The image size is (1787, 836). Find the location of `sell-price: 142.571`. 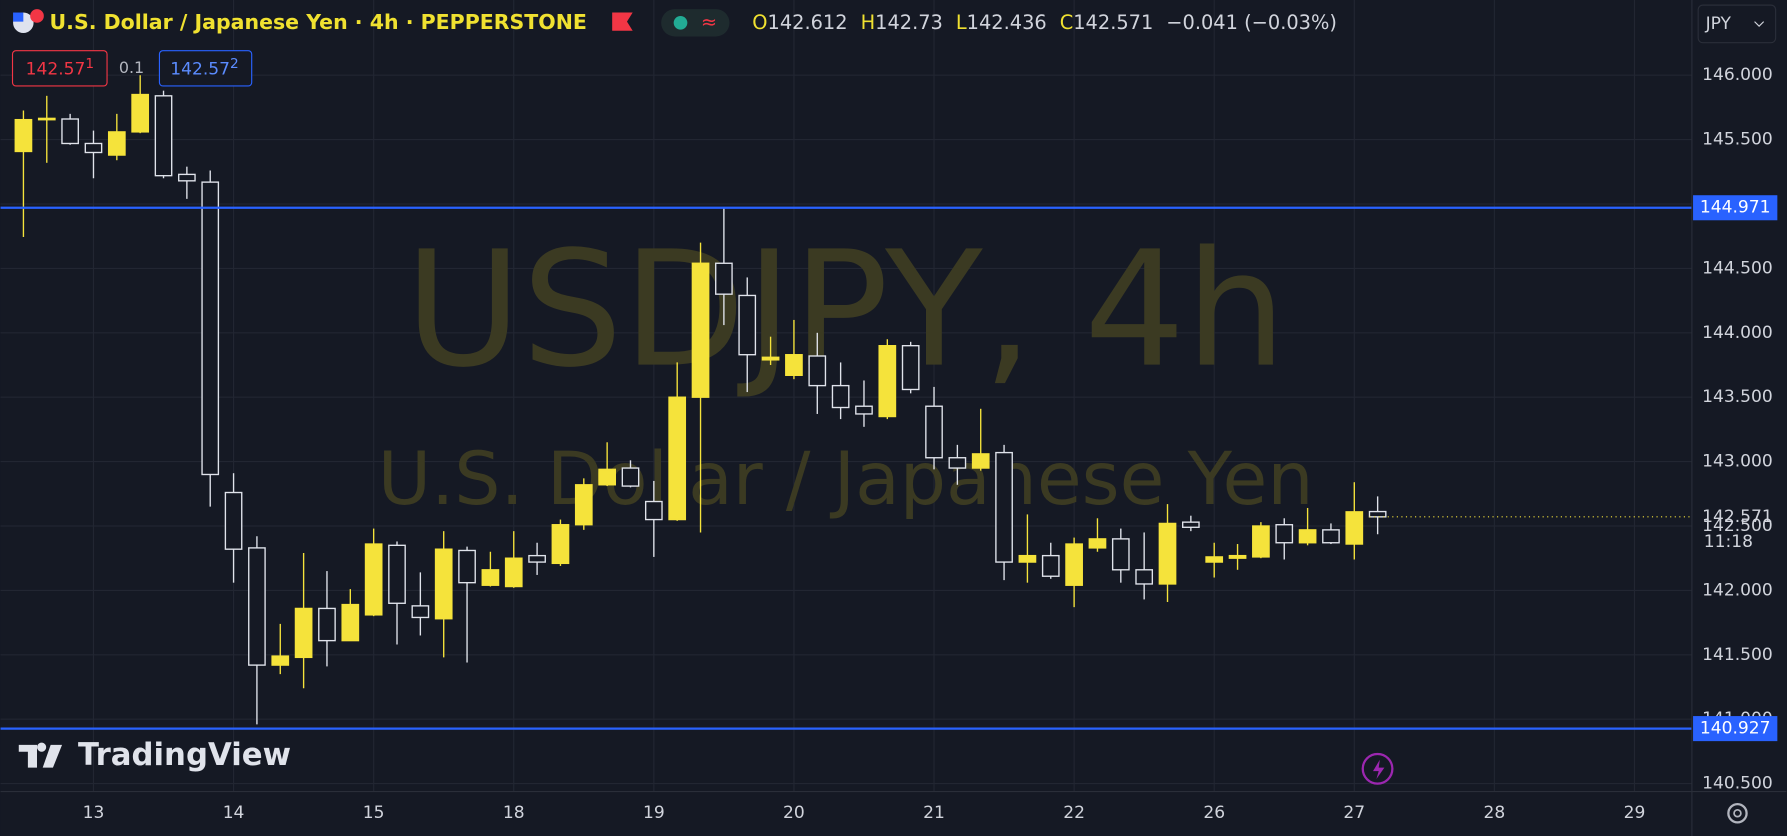

sell-price: 142.571 is located at coordinates (60, 68).